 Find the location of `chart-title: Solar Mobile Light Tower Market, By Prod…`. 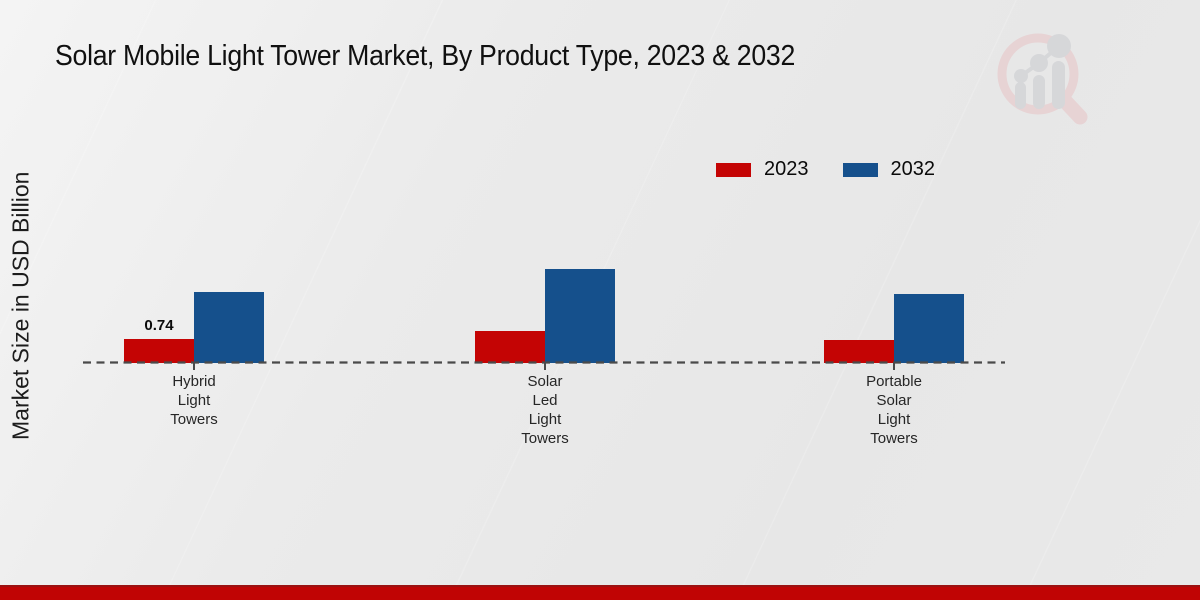

chart-title: Solar Mobile Light Tower Market, By Prod… is located at coordinates (425, 56).